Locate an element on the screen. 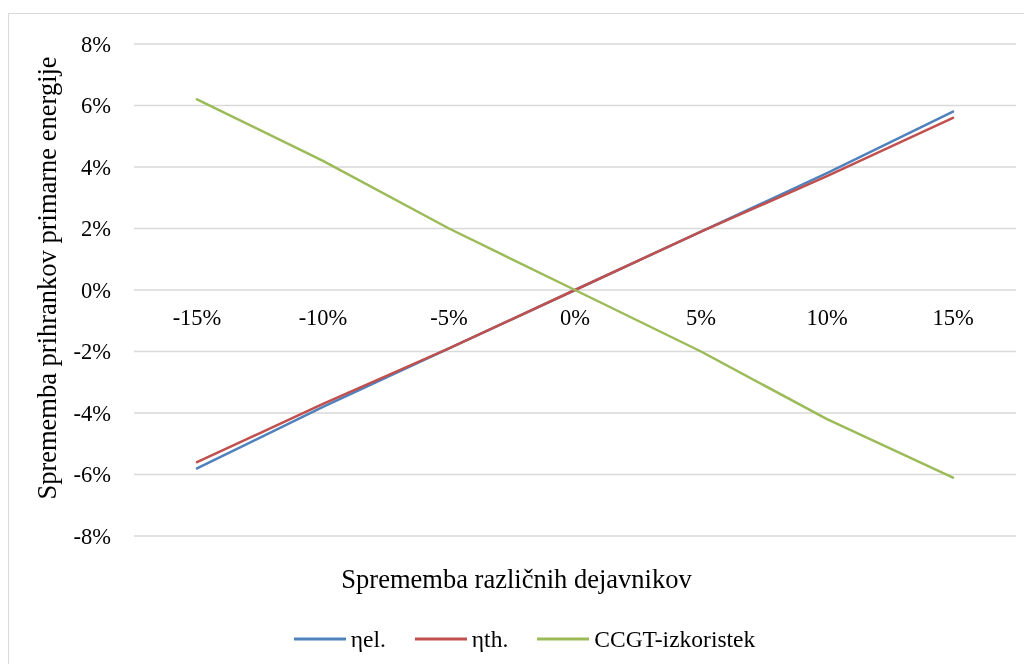 This screenshot has height=669, width=1029. y-axis-title: Sprememba prihrankov primarne energije is located at coordinates (47, 278).